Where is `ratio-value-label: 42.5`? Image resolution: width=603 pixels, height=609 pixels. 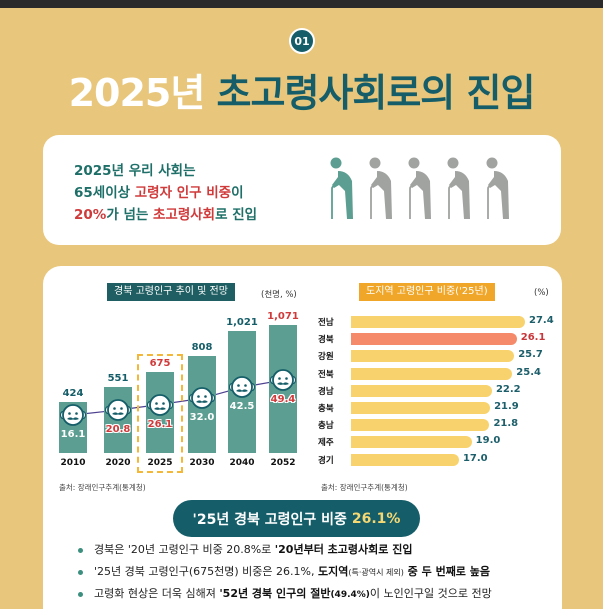
ratio-value-label: 42.5 is located at coordinates (242, 407).